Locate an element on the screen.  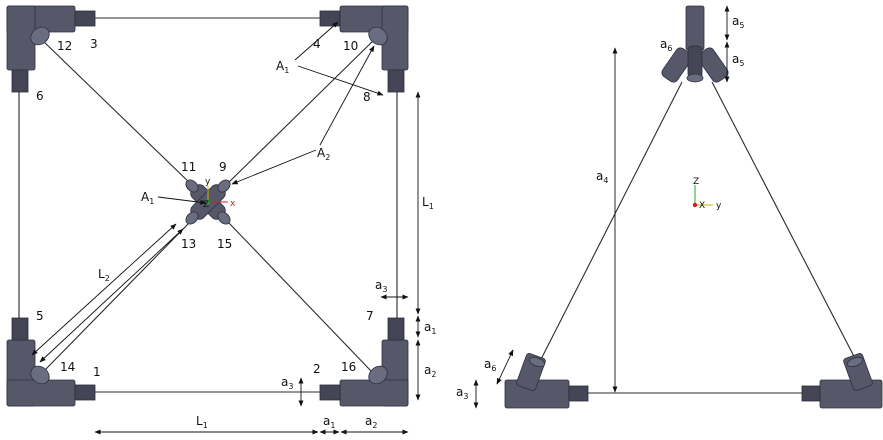
dim-label-a5-lower: a5 is located at coordinates (738, 60).